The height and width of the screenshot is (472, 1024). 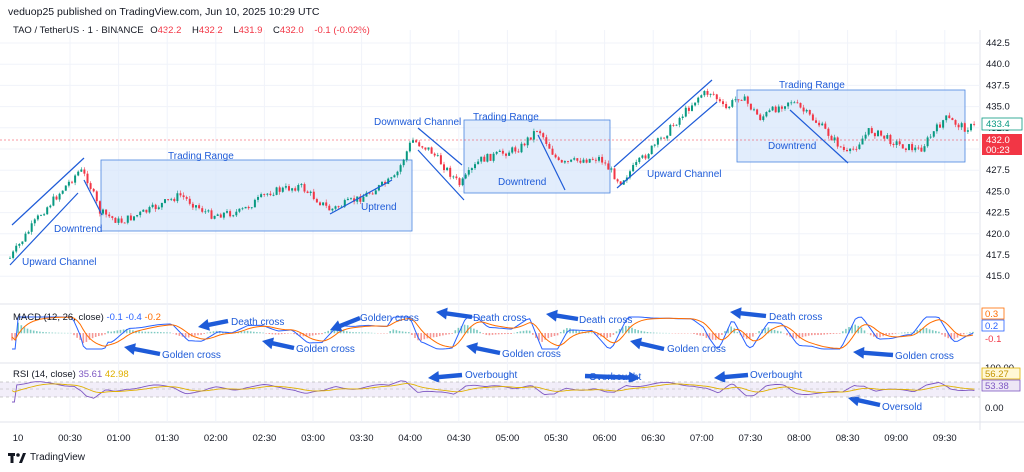 What do you see at coordinates (78, 30) in the screenshot?
I see `symbol-name: TAO / TetherUS · 1 · BINANCE` at bounding box center [78, 30].